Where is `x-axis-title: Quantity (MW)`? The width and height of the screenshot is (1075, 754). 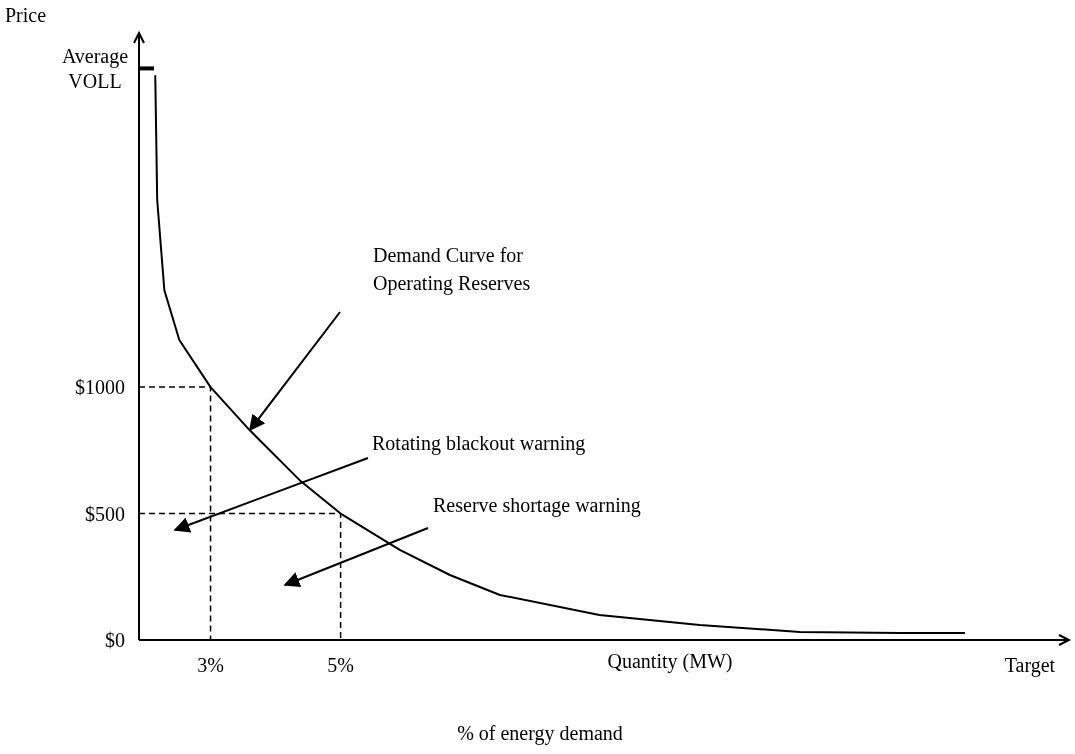 x-axis-title: Quantity (MW) is located at coordinates (670, 661).